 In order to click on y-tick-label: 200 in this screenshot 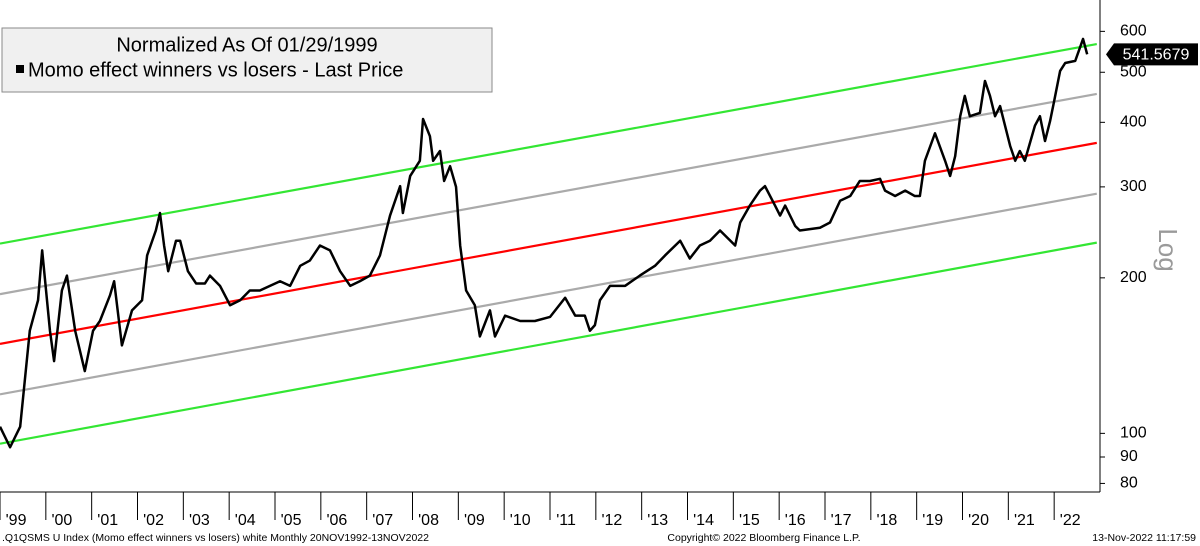, I will do `click(1133, 277)`.